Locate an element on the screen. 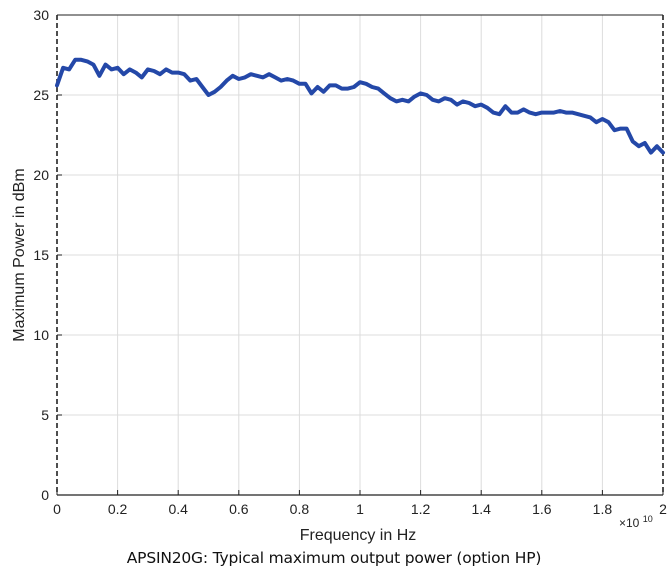 This screenshot has height=571, width=668. y-tick-label: 30 is located at coordinates (41, 15).